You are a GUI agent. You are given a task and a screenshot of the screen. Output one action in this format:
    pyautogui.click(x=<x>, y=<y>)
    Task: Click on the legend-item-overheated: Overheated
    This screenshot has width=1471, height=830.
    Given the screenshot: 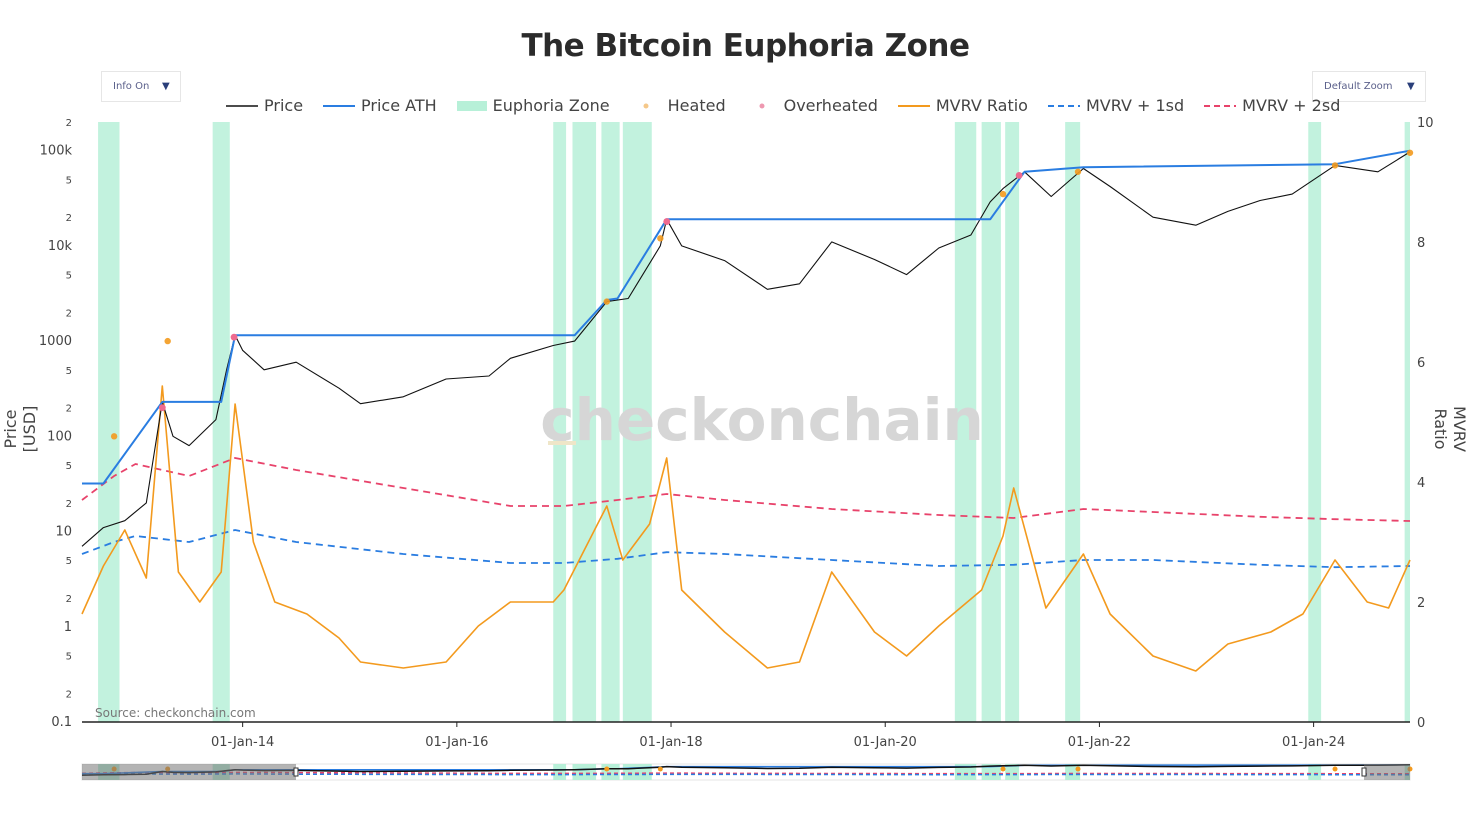 What is the action you would take?
    pyautogui.click(x=812, y=105)
    